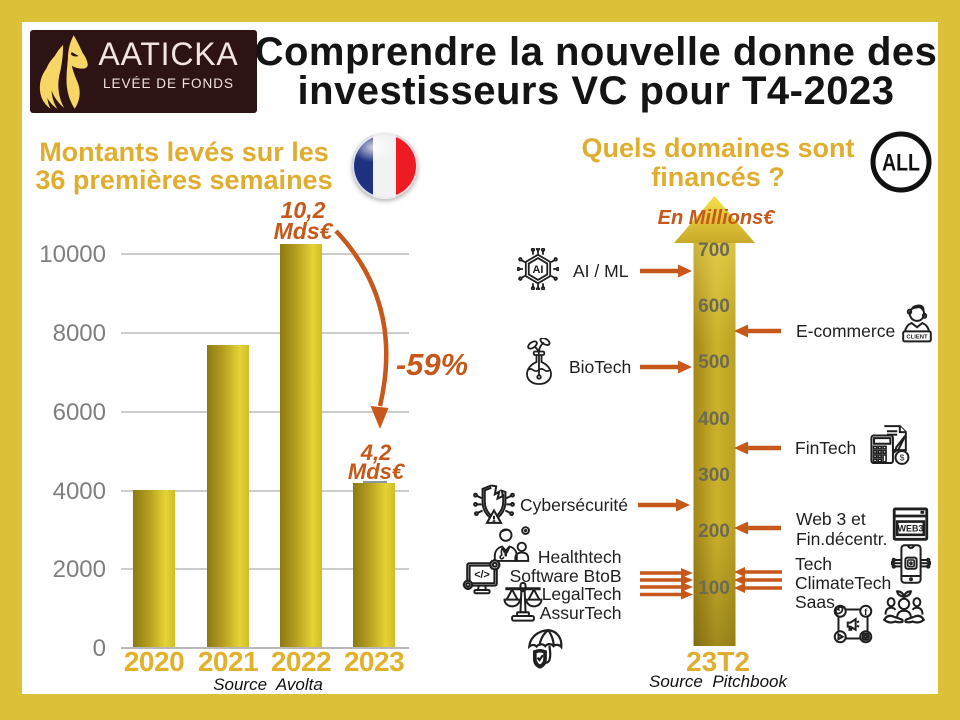 The height and width of the screenshot is (720, 960). What do you see at coordinates (866, 612) in the screenshot?
I see `svg-text: f` at bounding box center [866, 612].